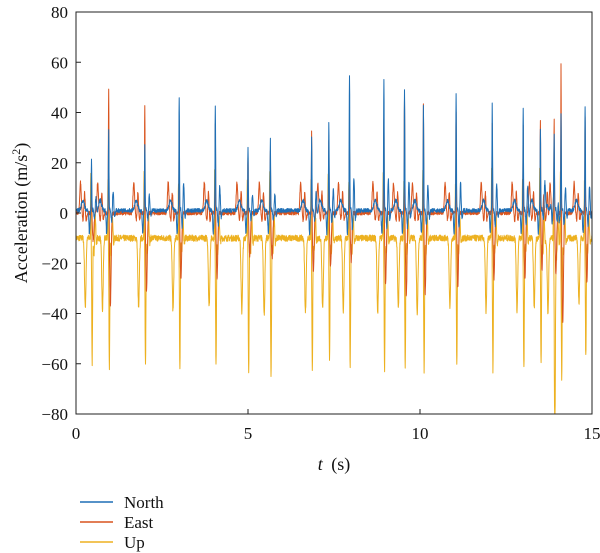  What do you see at coordinates (592, 433) in the screenshot?
I see `x-tick-label: 15` at bounding box center [592, 433].